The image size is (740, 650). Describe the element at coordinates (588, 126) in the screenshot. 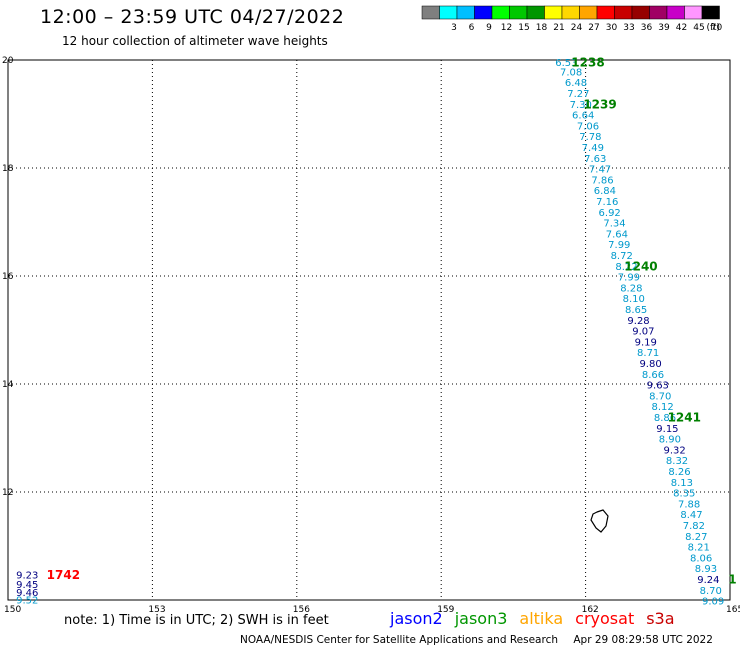

I see `swh-value: 7.06` at that location.